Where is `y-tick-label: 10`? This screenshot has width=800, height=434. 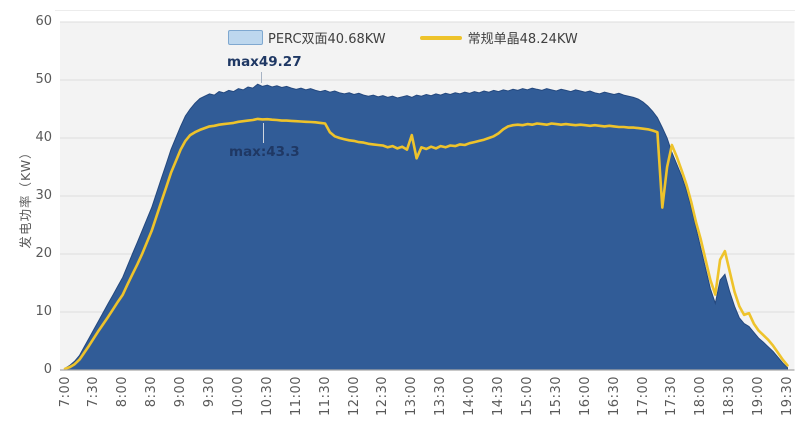
y-tick-label: 10 is located at coordinates (43, 311).